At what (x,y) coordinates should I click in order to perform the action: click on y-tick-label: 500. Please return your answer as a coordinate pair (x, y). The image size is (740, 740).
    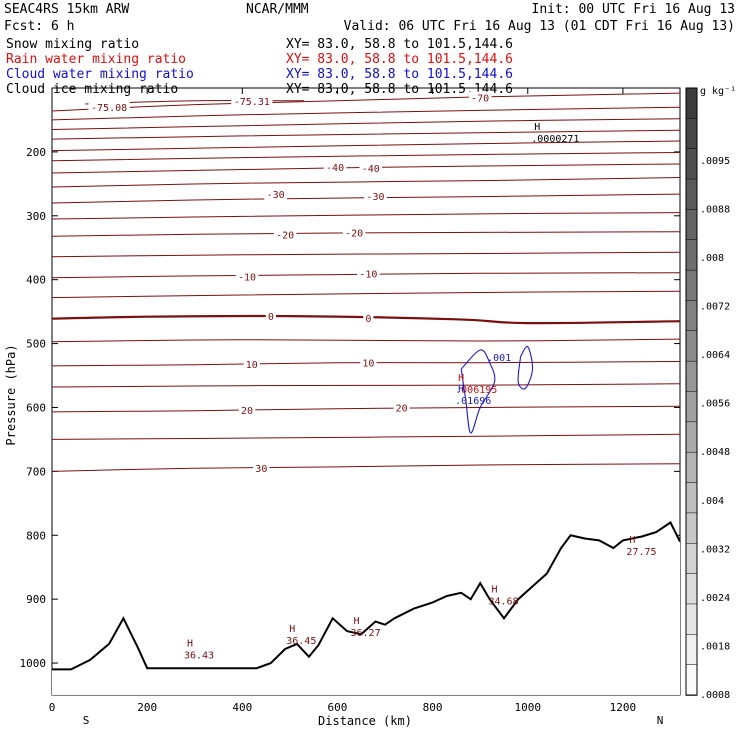
    Looking at the image, I should click on (36, 344).